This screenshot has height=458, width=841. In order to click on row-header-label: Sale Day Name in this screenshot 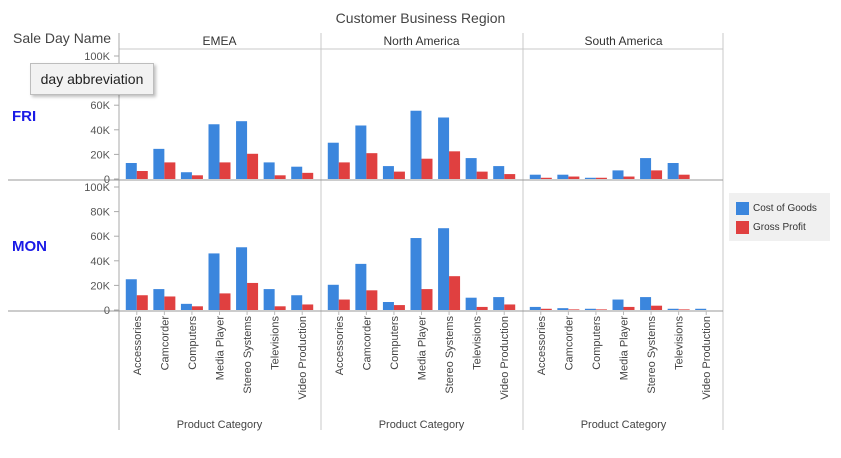, I will do `click(62, 38)`.